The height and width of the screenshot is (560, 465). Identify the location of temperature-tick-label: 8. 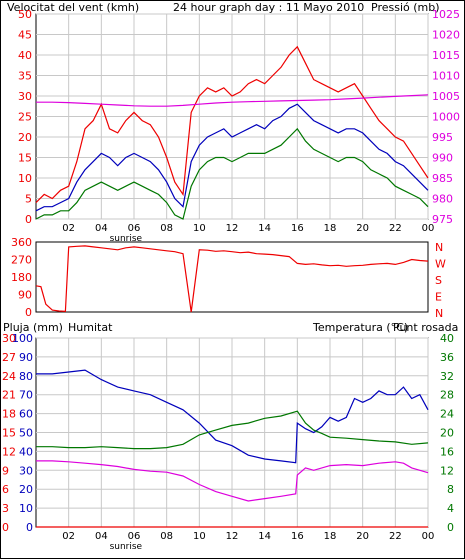
(450, 489).